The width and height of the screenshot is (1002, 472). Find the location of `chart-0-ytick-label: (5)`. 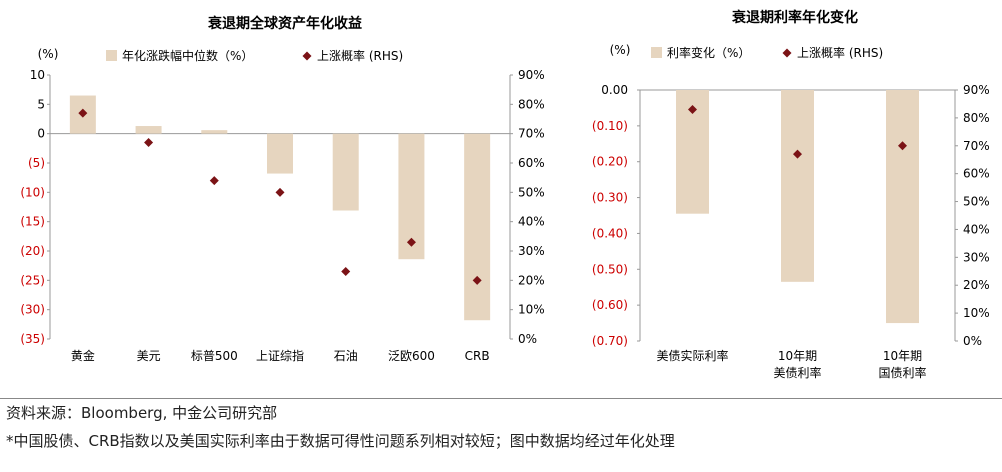

chart-0-ytick-label: (5) is located at coordinates (36, 163).